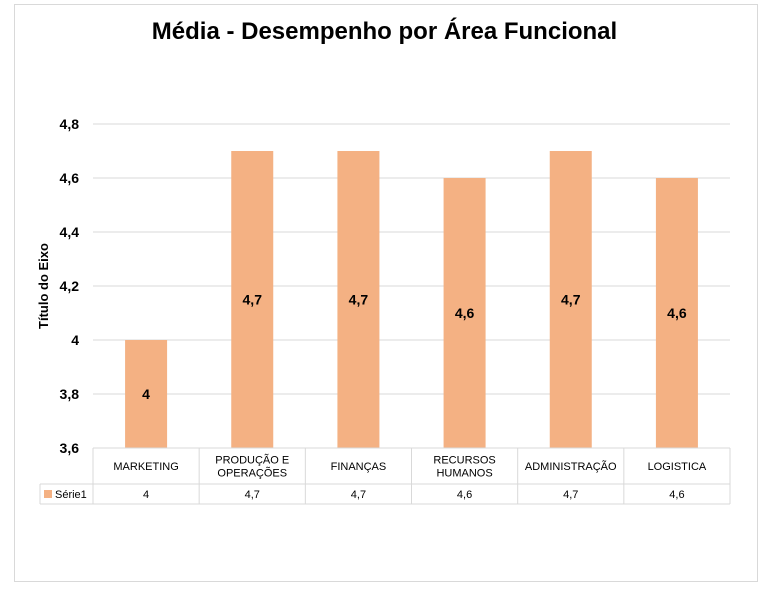  What do you see at coordinates (252, 460) in the screenshot?
I see `x-category-label: PRODUÇÃO E` at bounding box center [252, 460].